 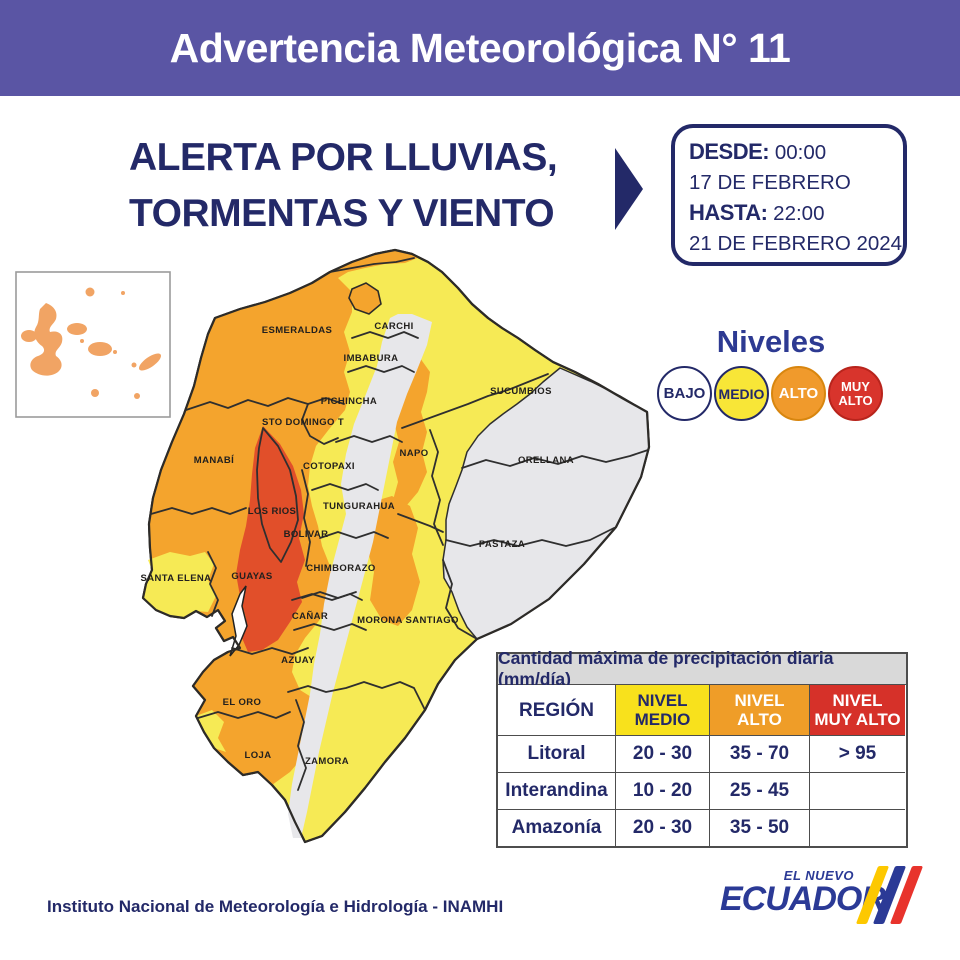 I want to click on province-label-pastaza: PASTAZA, so click(x=502, y=544).